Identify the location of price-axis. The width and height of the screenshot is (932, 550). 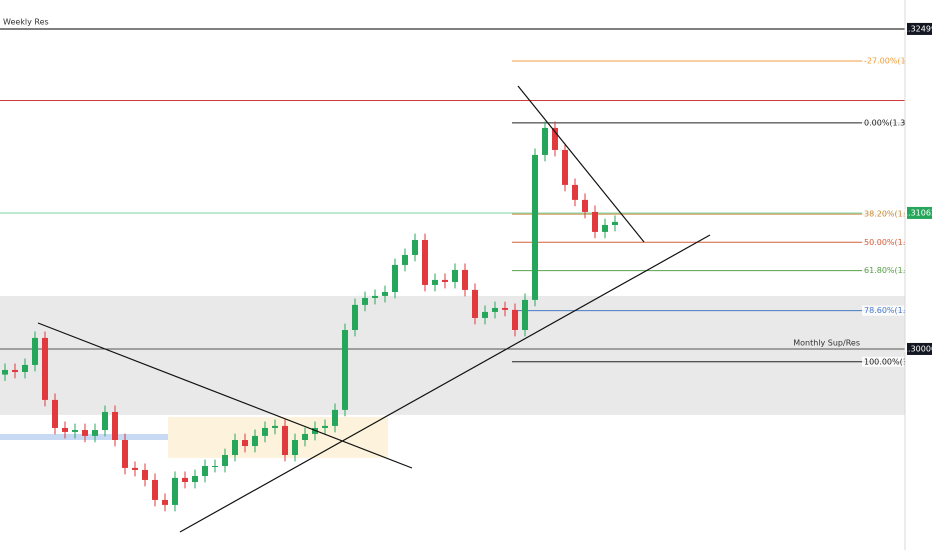
(918, 275).